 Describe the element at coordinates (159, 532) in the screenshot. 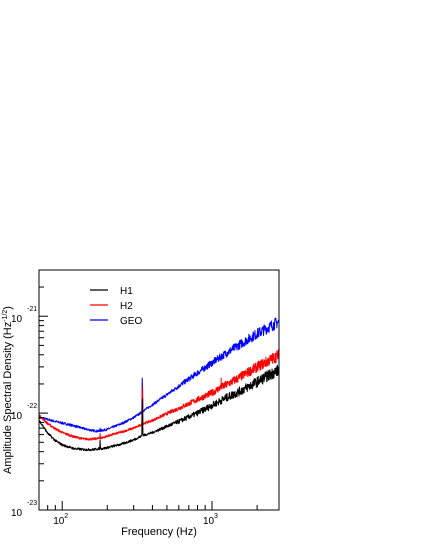

I see `x-axis-title: Frequency (Hz)` at that location.